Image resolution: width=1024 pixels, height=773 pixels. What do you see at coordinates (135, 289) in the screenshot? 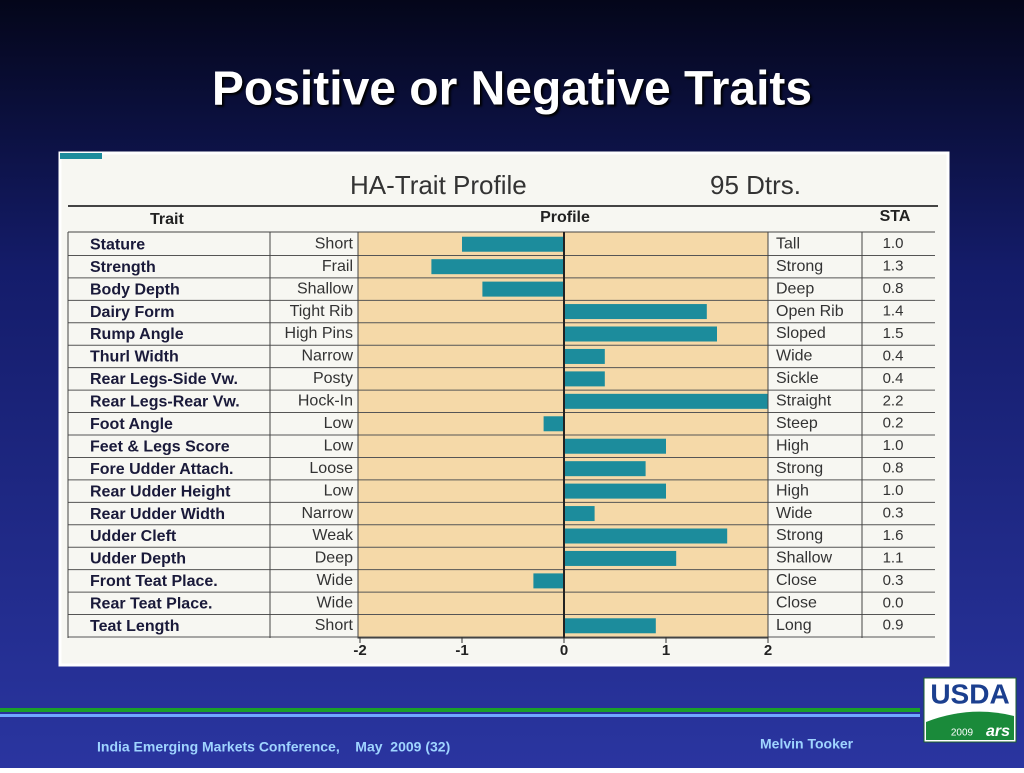
I see `trait-label: Body Depth` at bounding box center [135, 289].